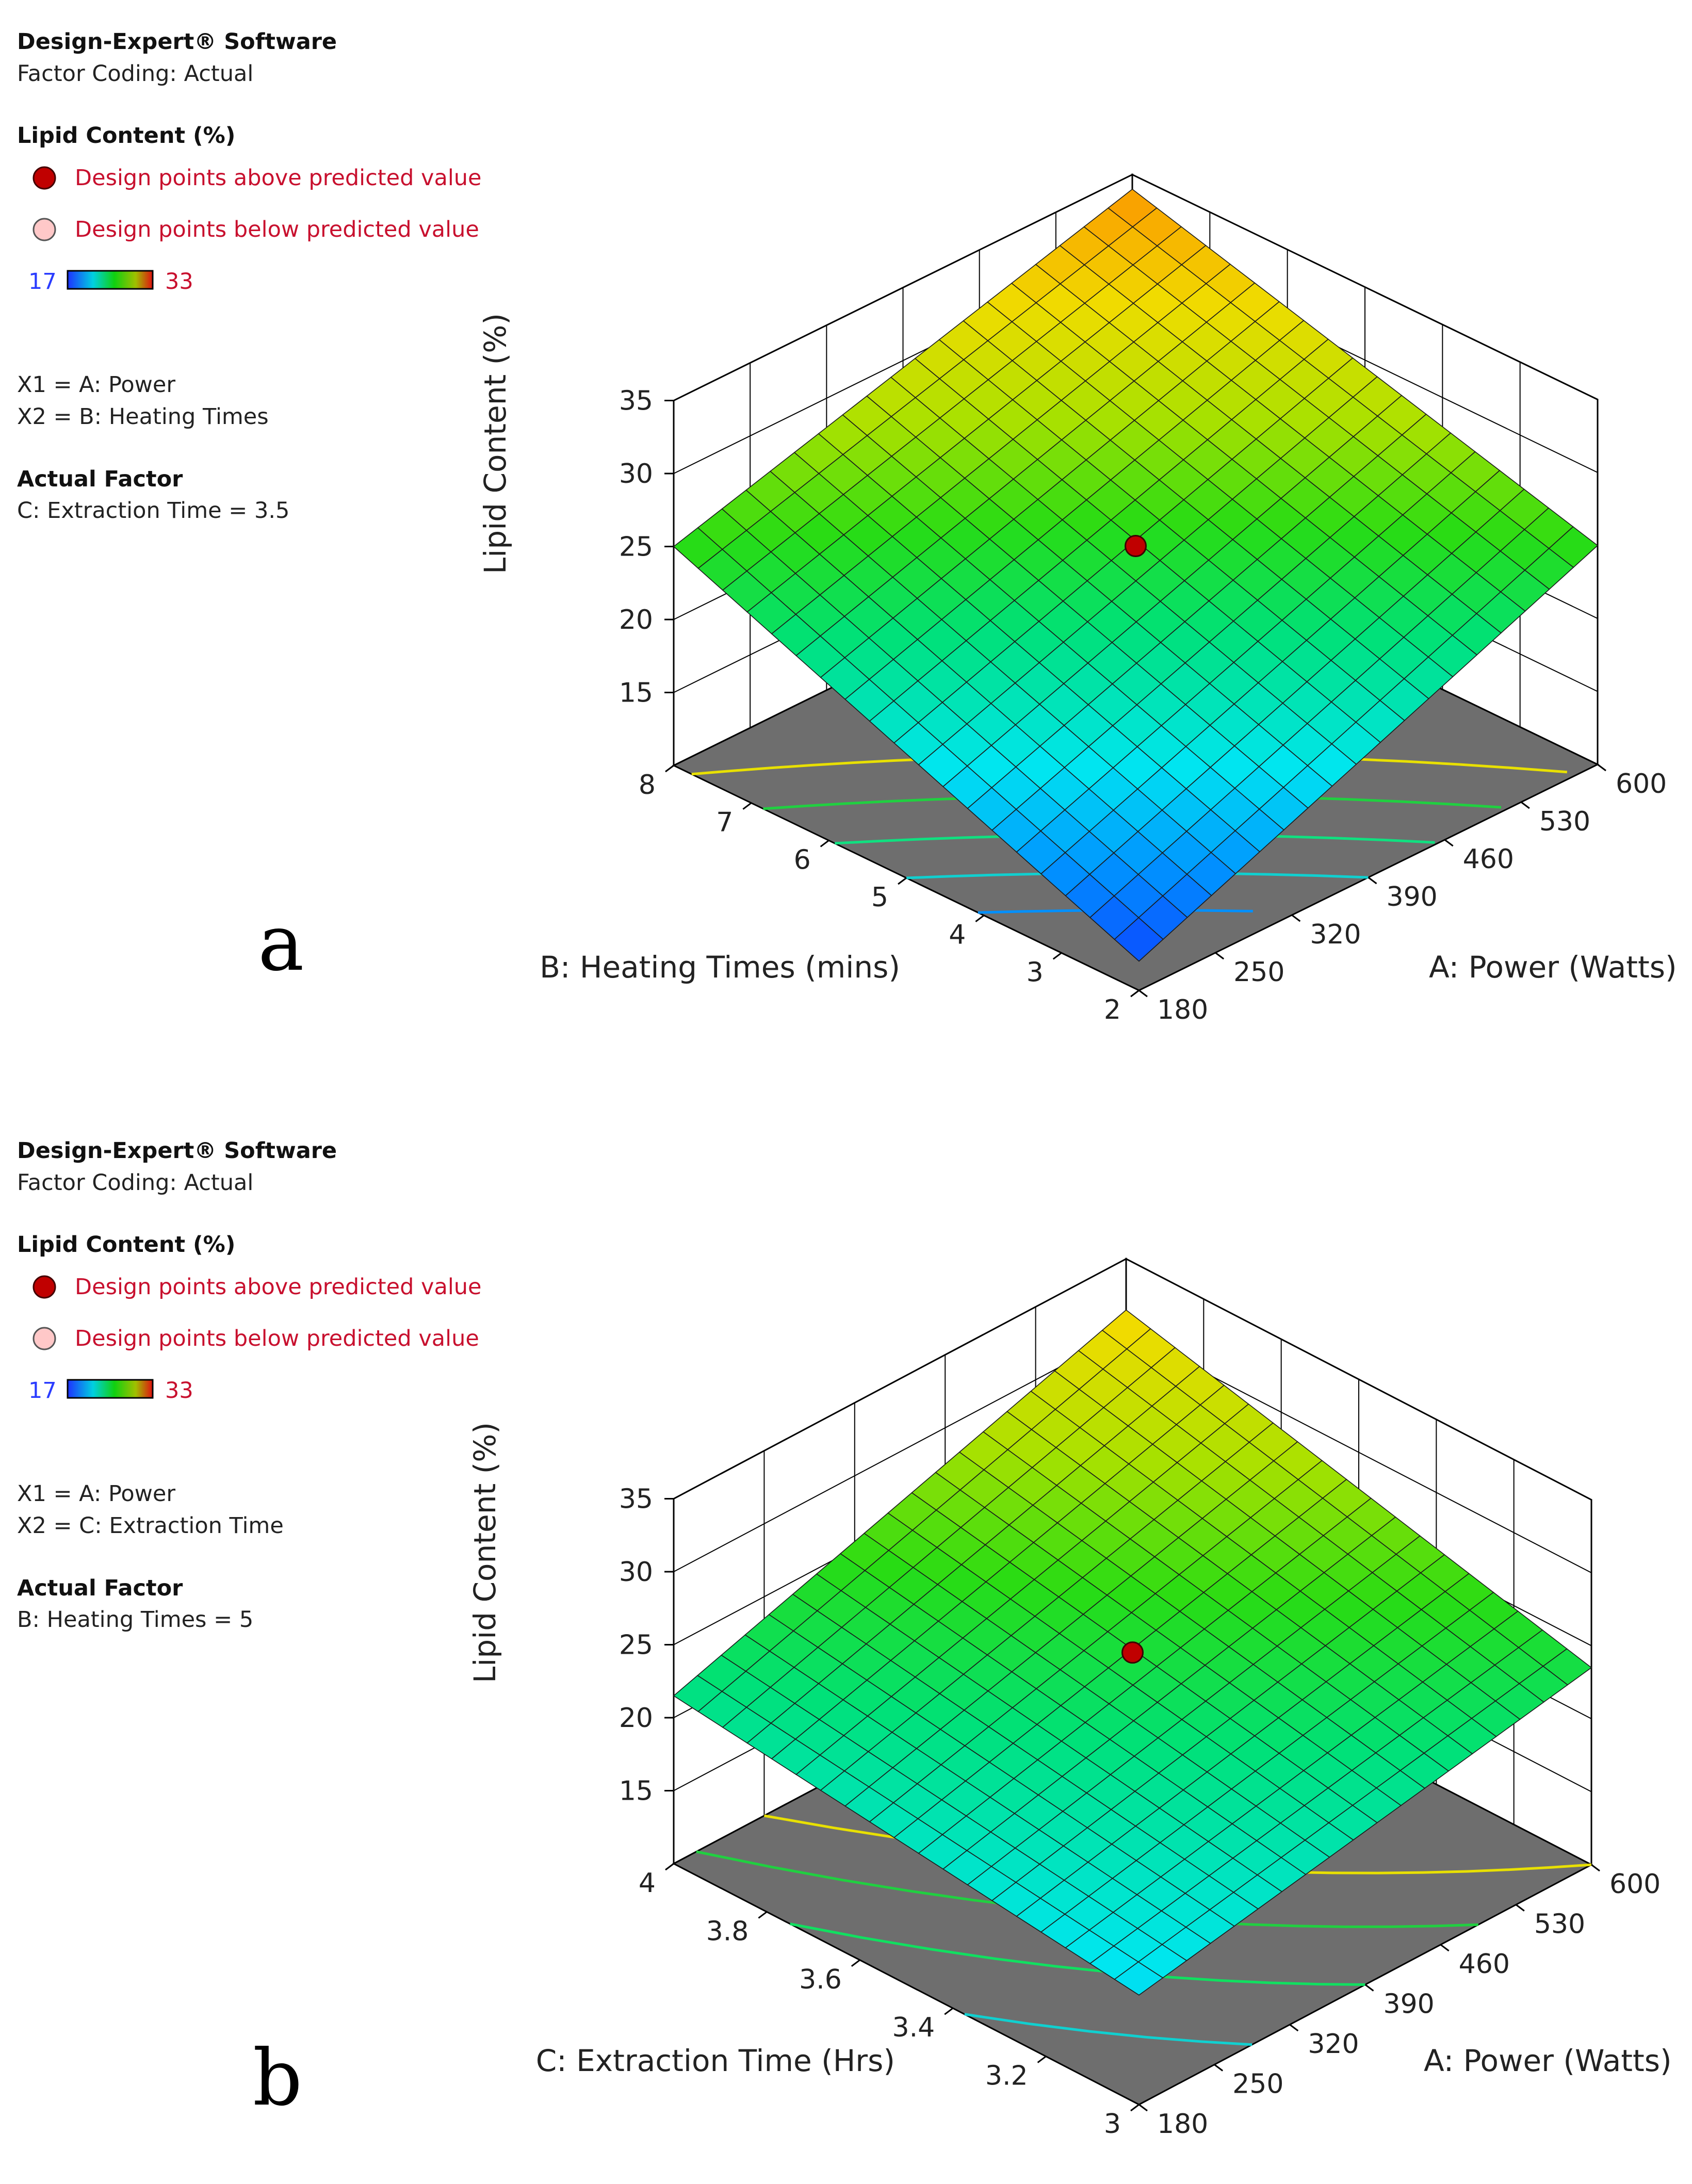 The width and height of the screenshot is (1692, 2184). Describe the element at coordinates (838, 2001) in the screenshot. I see `y-axis: 3 3.2 3.4 3.6 3.8 4 C: Extraction Time (Hrs)` at that location.